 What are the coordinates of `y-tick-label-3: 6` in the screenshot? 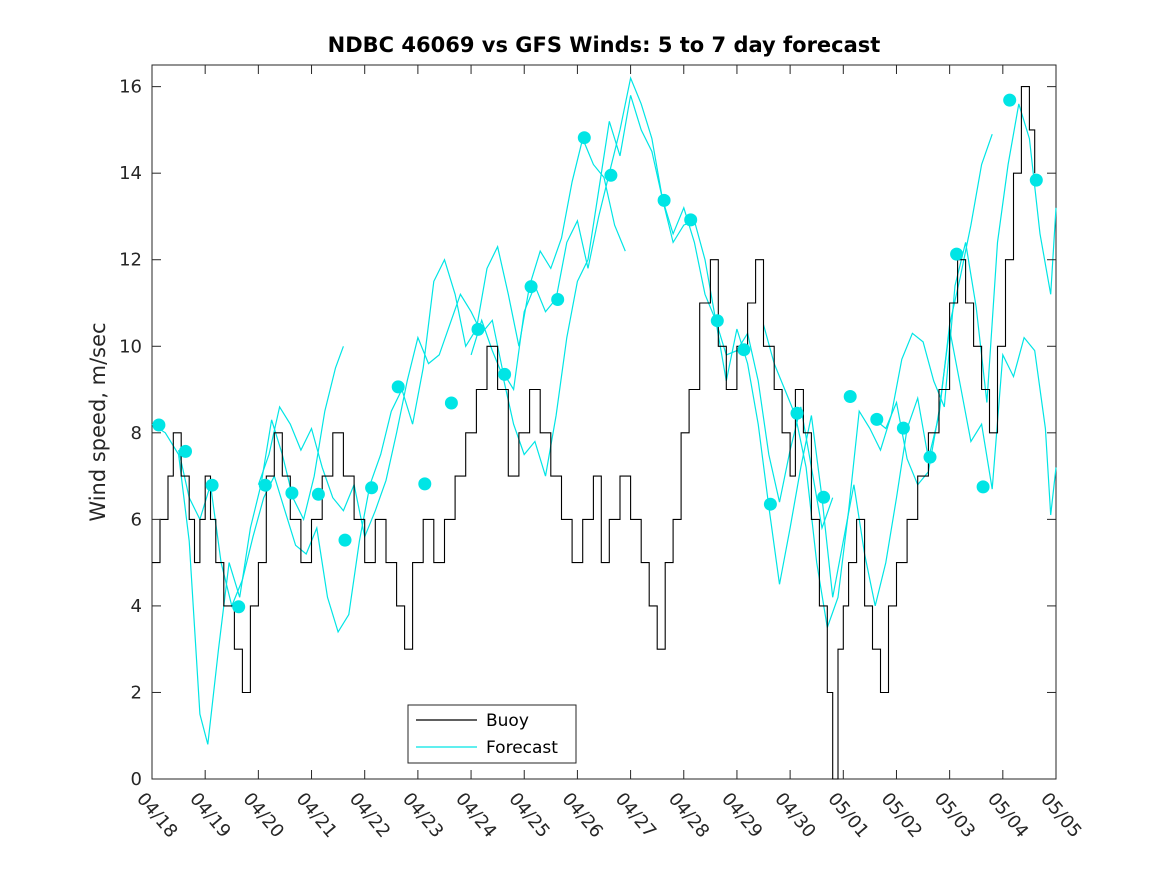 It's located at (136, 519).